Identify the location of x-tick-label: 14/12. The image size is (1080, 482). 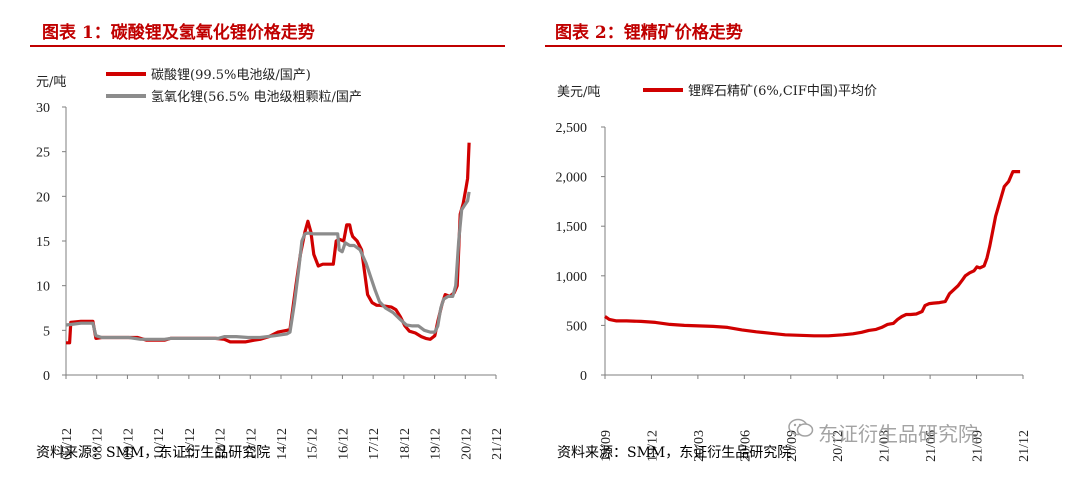
(282, 444).